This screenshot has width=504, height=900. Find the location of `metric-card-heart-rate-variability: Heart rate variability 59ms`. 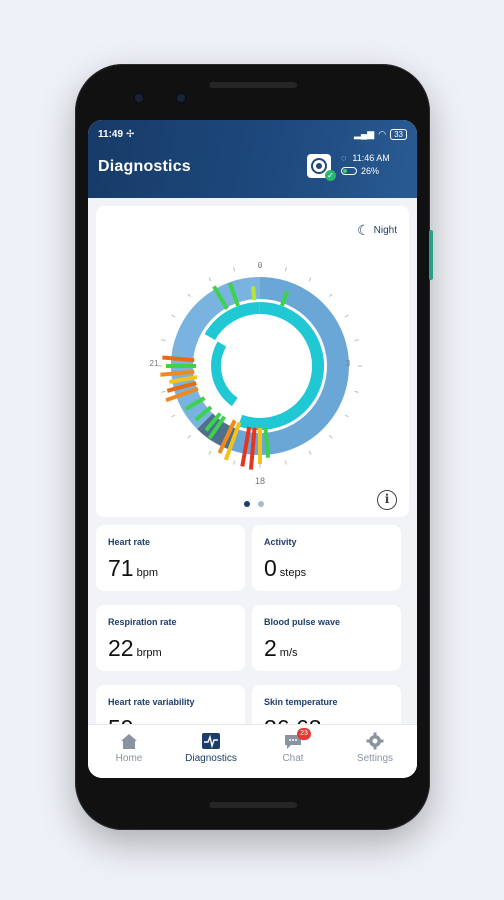

metric-card-heart-rate-variability: Heart rate variability 59ms is located at coordinates (170, 704).